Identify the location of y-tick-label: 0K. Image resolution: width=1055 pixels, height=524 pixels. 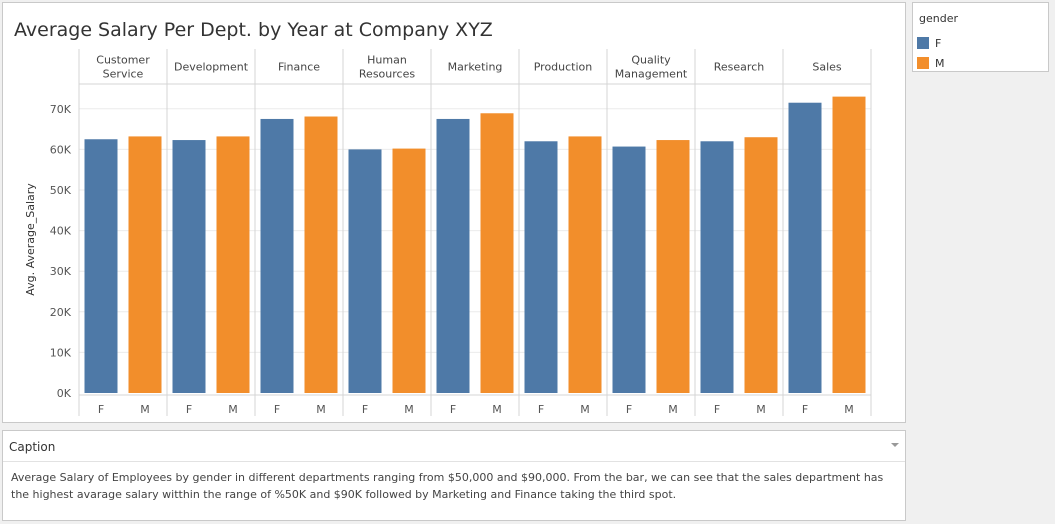
(64, 393).